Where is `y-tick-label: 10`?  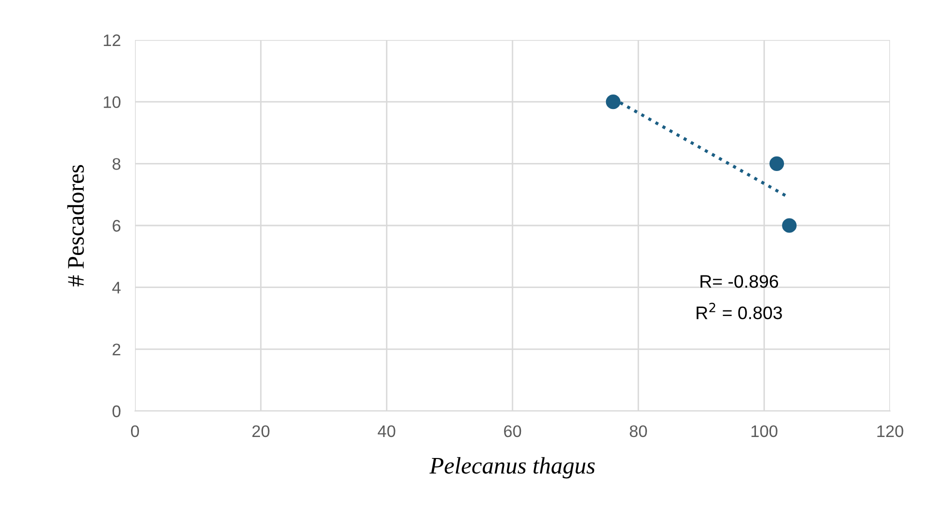
y-tick-label: 10 is located at coordinates (112, 102).